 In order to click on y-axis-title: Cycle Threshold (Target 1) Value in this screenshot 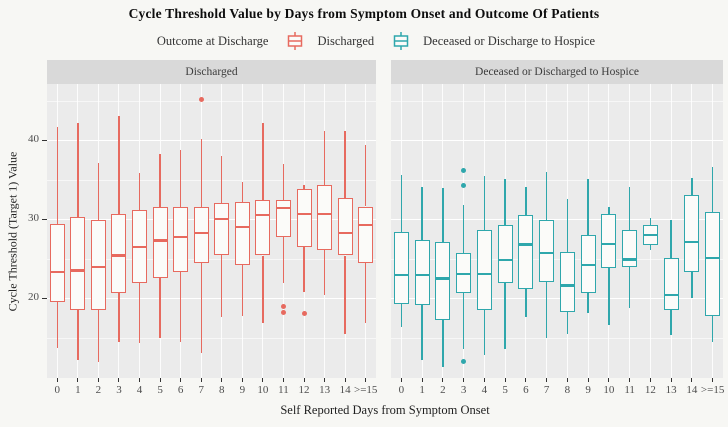, I will do `click(12, 231)`.